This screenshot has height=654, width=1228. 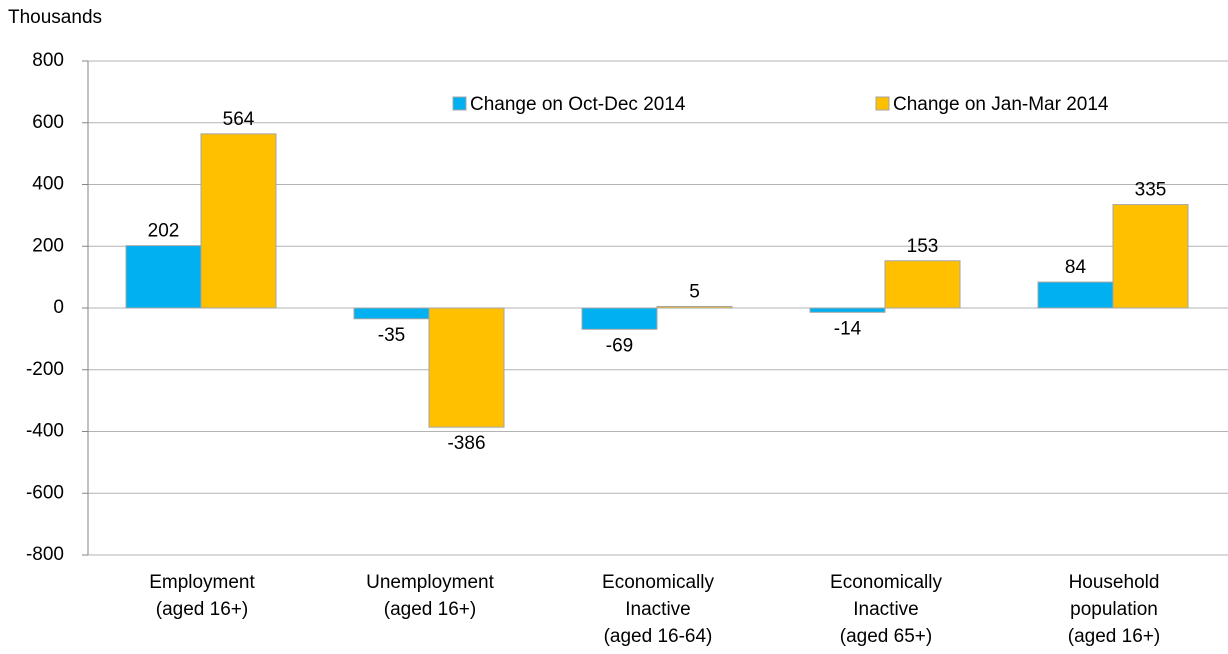 I want to click on x-tick-label: Household, so click(x=1114, y=582).